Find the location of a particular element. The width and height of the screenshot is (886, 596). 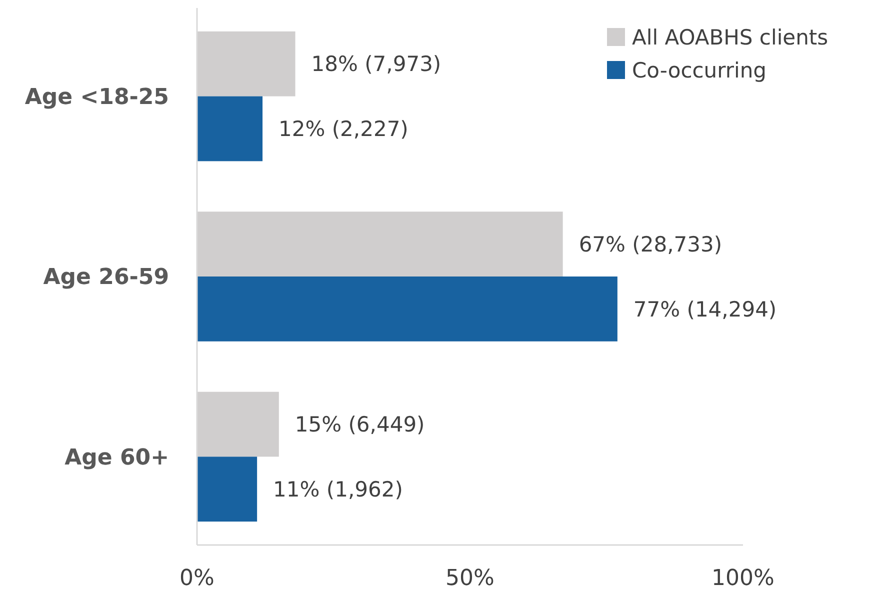

data-label: 15% (6,449) is located at coordinates (359, 424).